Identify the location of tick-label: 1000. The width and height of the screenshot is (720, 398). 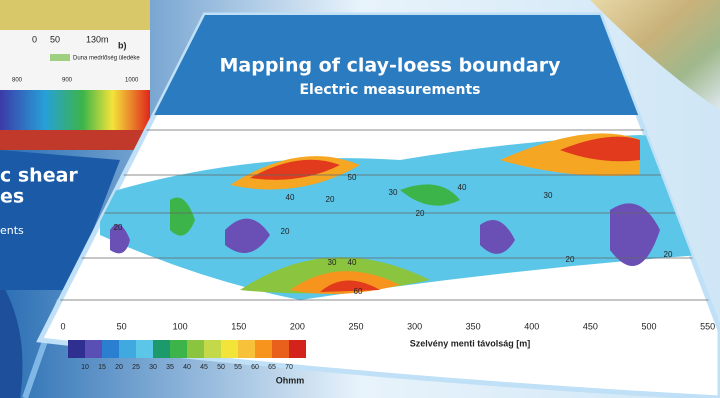
(132, 81).